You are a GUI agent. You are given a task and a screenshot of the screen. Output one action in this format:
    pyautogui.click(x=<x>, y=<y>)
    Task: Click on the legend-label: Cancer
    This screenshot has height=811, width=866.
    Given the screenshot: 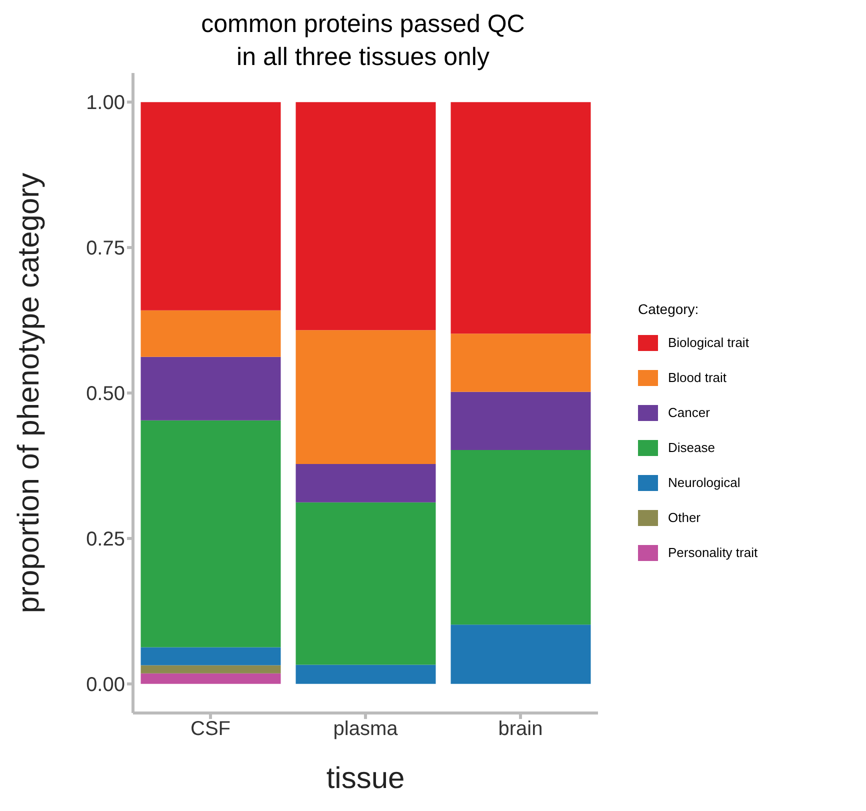 What is the action you would take?
    pyautogui.click(x=689, y=412)
    